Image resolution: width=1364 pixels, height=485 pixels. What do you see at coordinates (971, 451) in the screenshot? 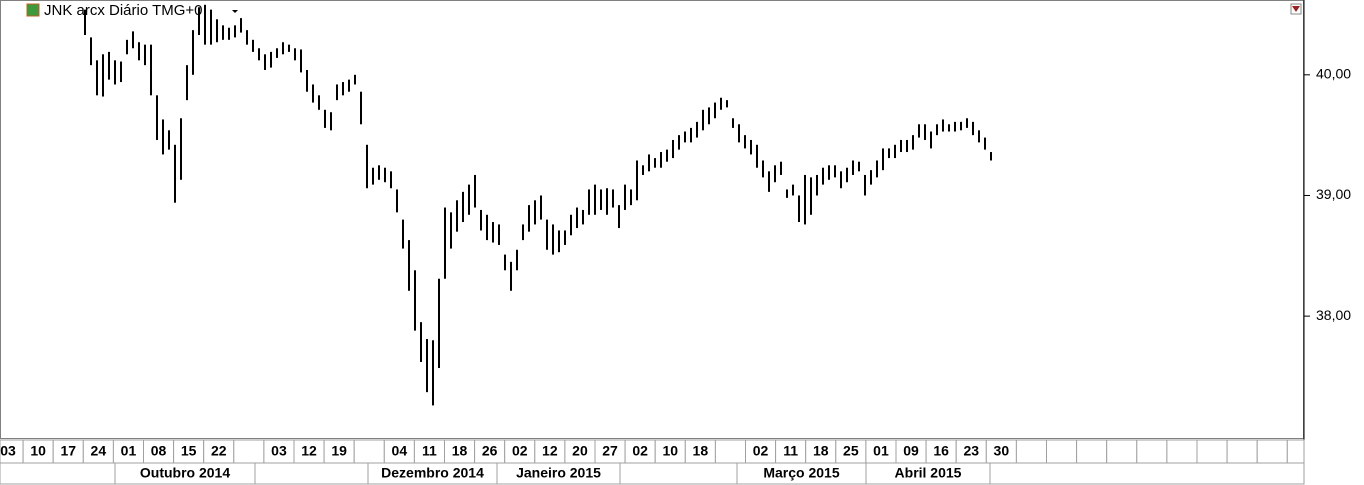
I see `date-label: 23` at bounding box center [971, 451].